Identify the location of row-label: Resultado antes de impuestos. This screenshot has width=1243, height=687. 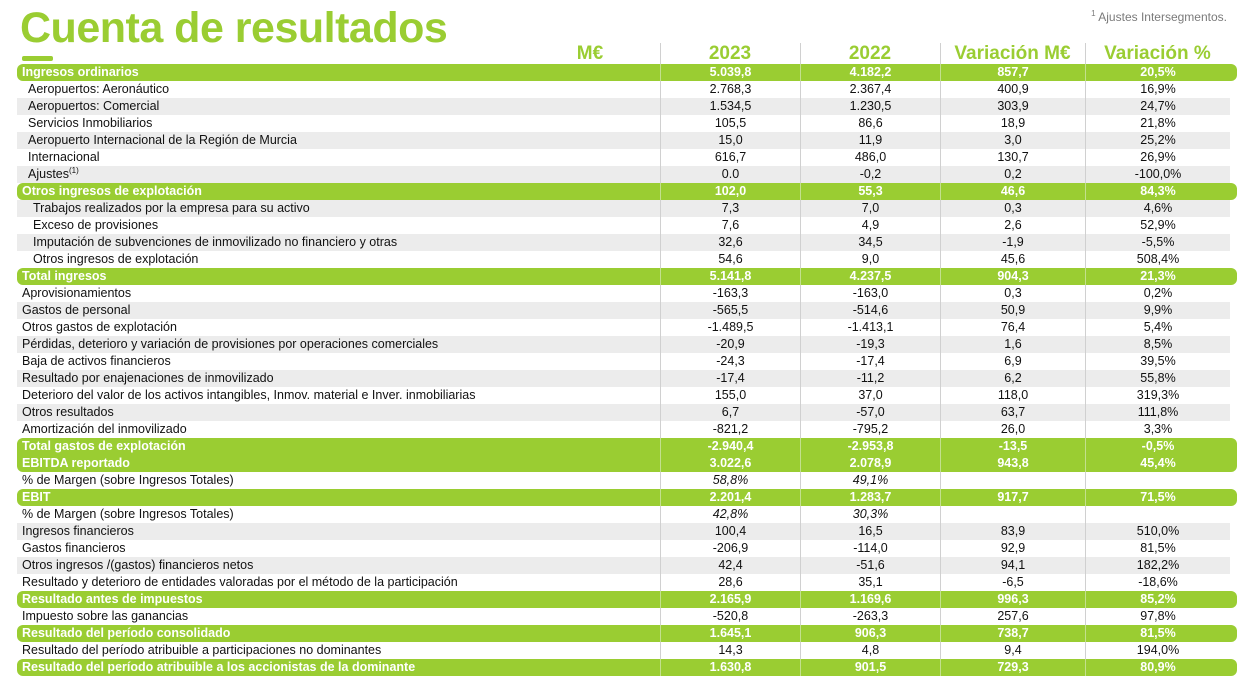
(112, 599).